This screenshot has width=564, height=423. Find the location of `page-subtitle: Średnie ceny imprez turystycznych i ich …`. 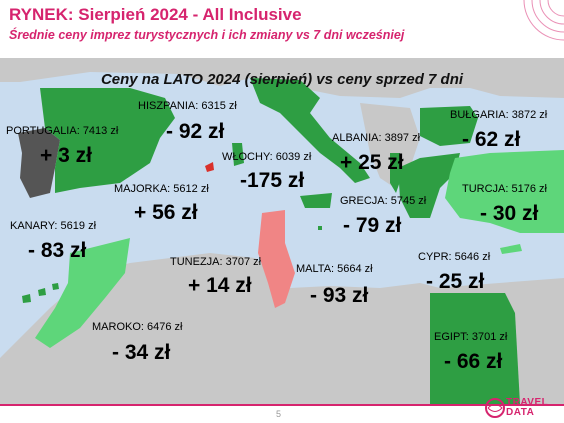

page-subtitle: Średnie ceny imprez turystycznych i ich … is located at coordinates (207, 35).